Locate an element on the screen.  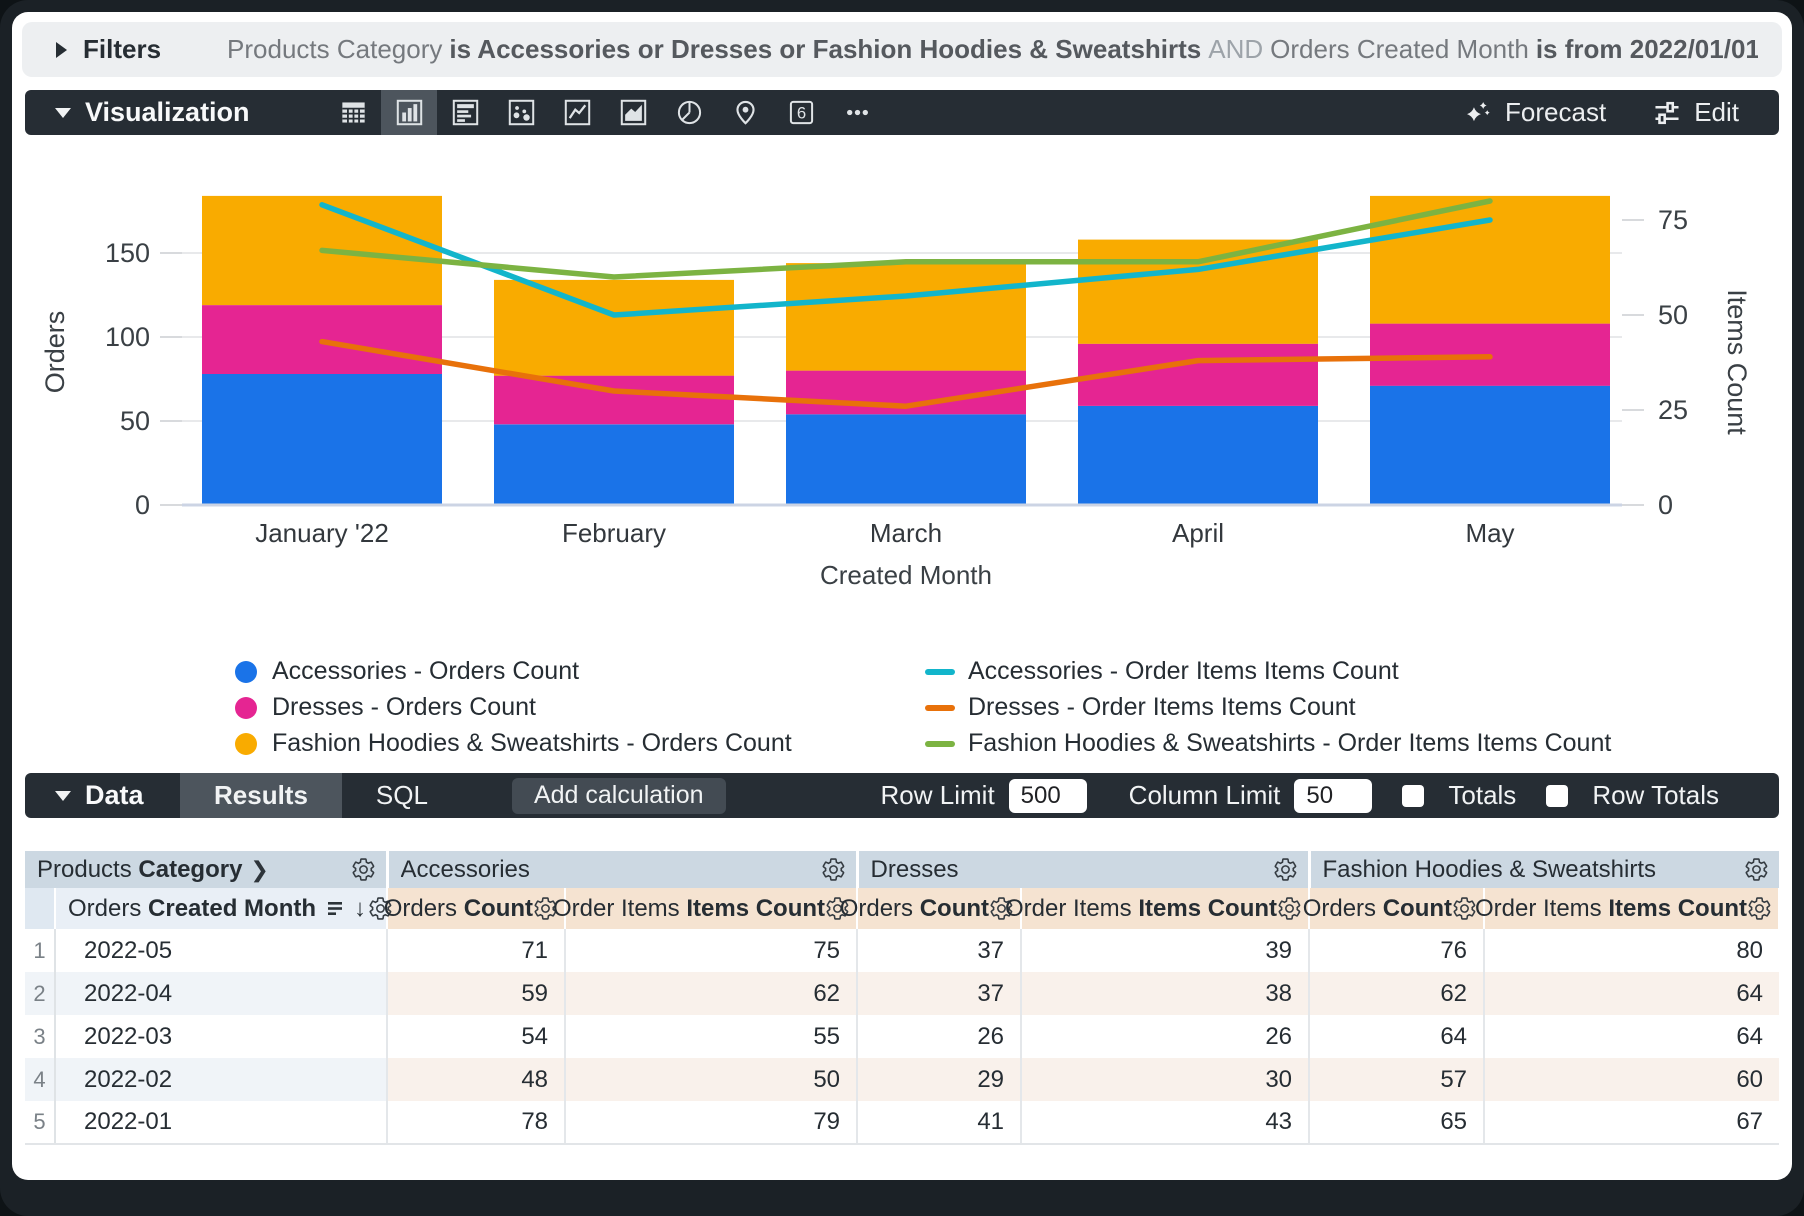
column-header-orders-created-month: Orders Created Month ↓ is located at coordinates (223, 908).